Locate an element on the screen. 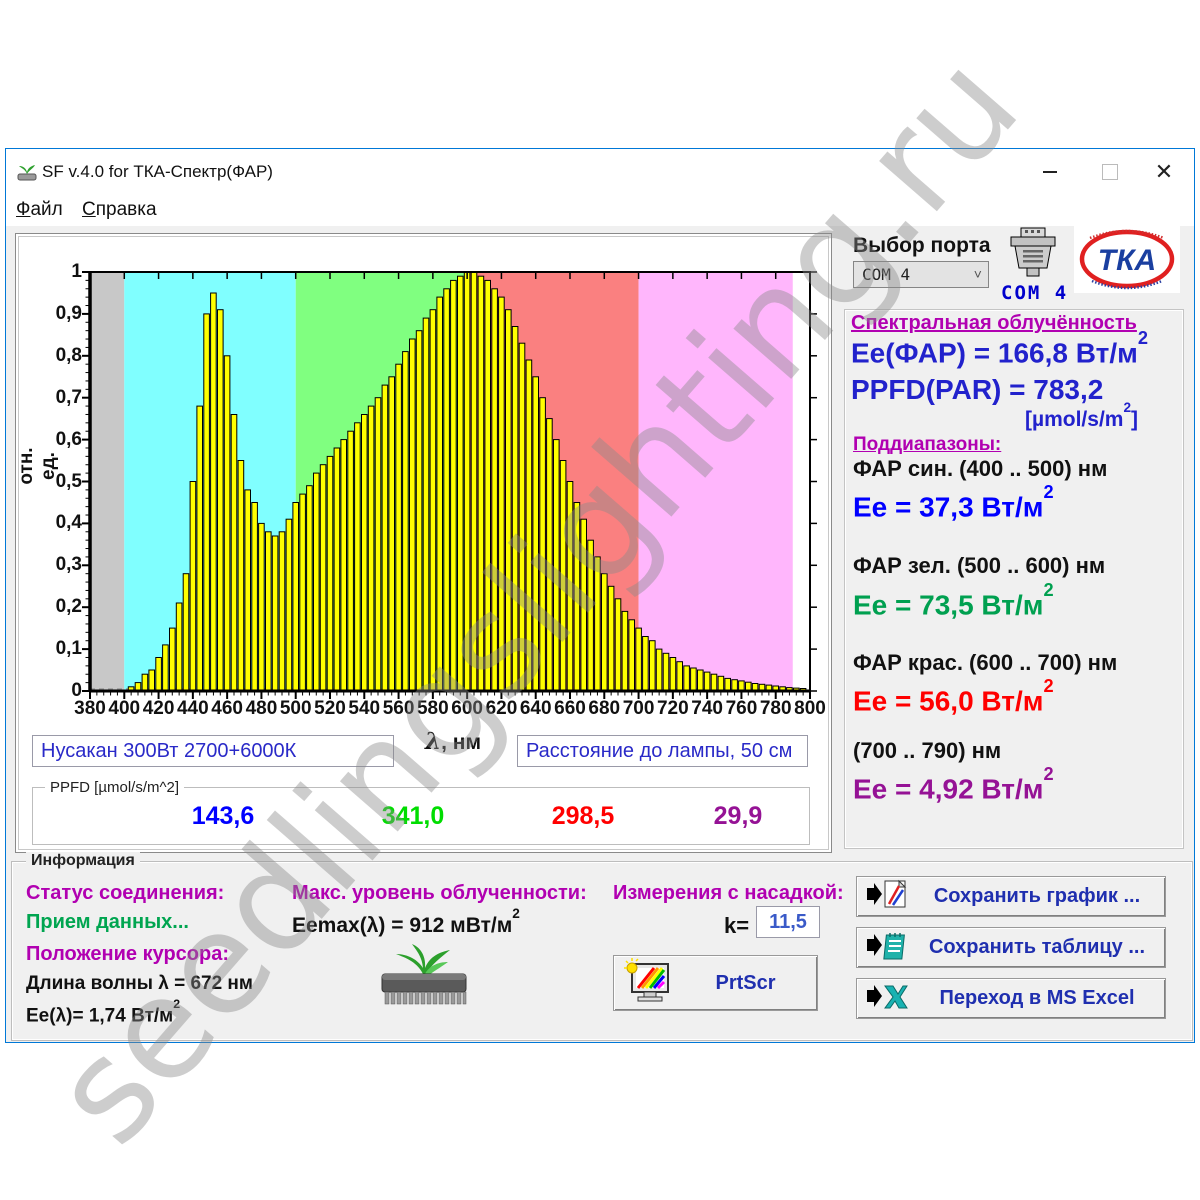 Image resolution: width=1200 pixels, height=1200 pixels. x-tick: 520 is located at coordinates (330, 708).